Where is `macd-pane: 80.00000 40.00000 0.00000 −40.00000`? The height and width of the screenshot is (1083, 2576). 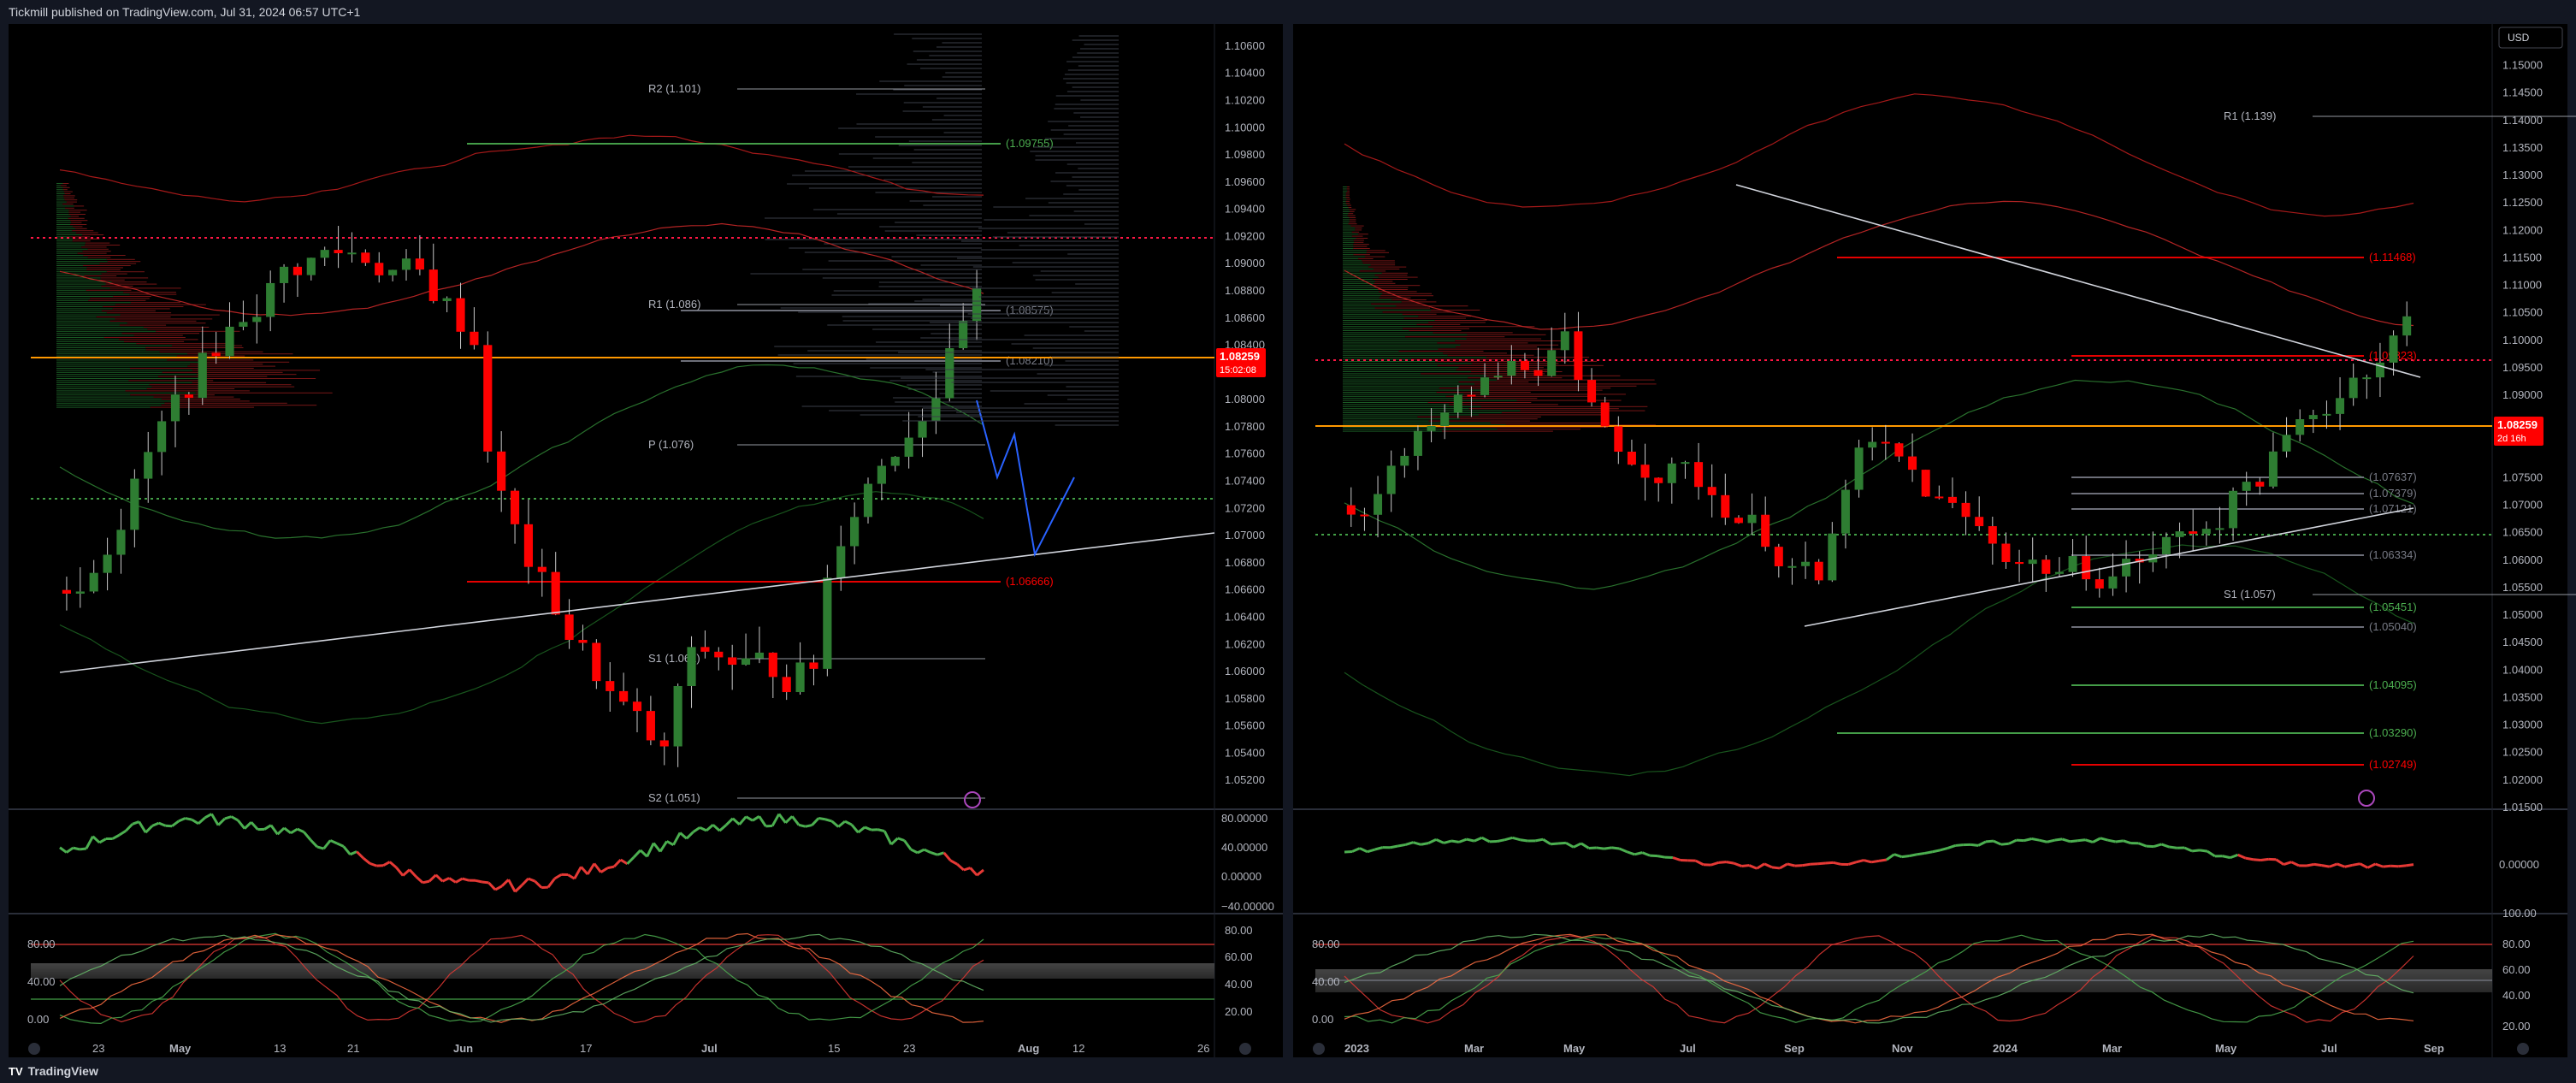
macd-pane: 80.00000 40.00000 0.00000 −40.00000 is located at coordinates (666, 862).